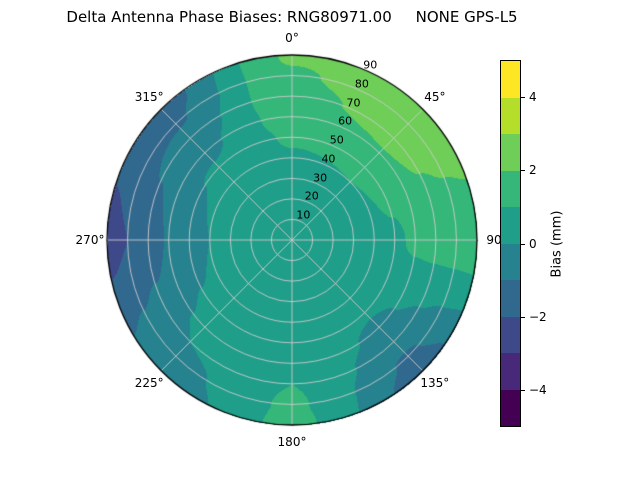 This screenshot has width=640, height=480. Describe the element at coordinates (533, 96) in the screenshot. I see `colorbar-tick-label: 4` at that location.